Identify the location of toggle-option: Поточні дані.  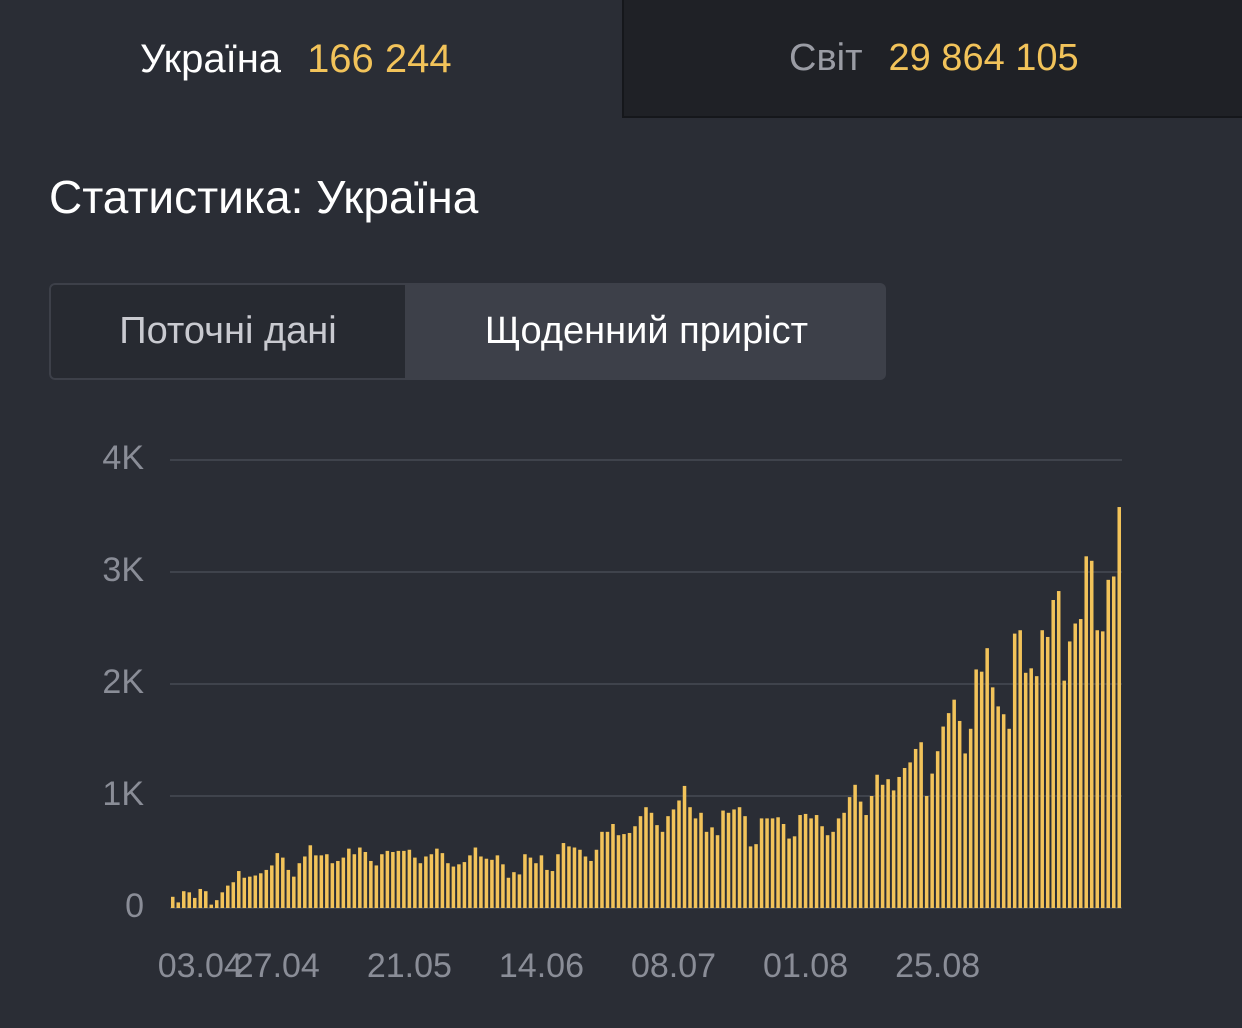
(228, 331).